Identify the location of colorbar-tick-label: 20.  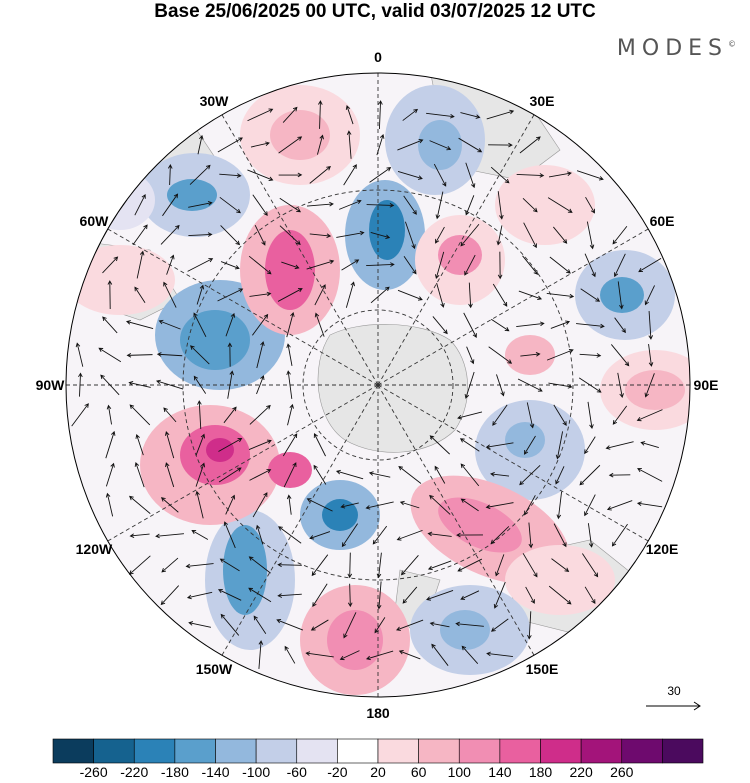
(378, 772).